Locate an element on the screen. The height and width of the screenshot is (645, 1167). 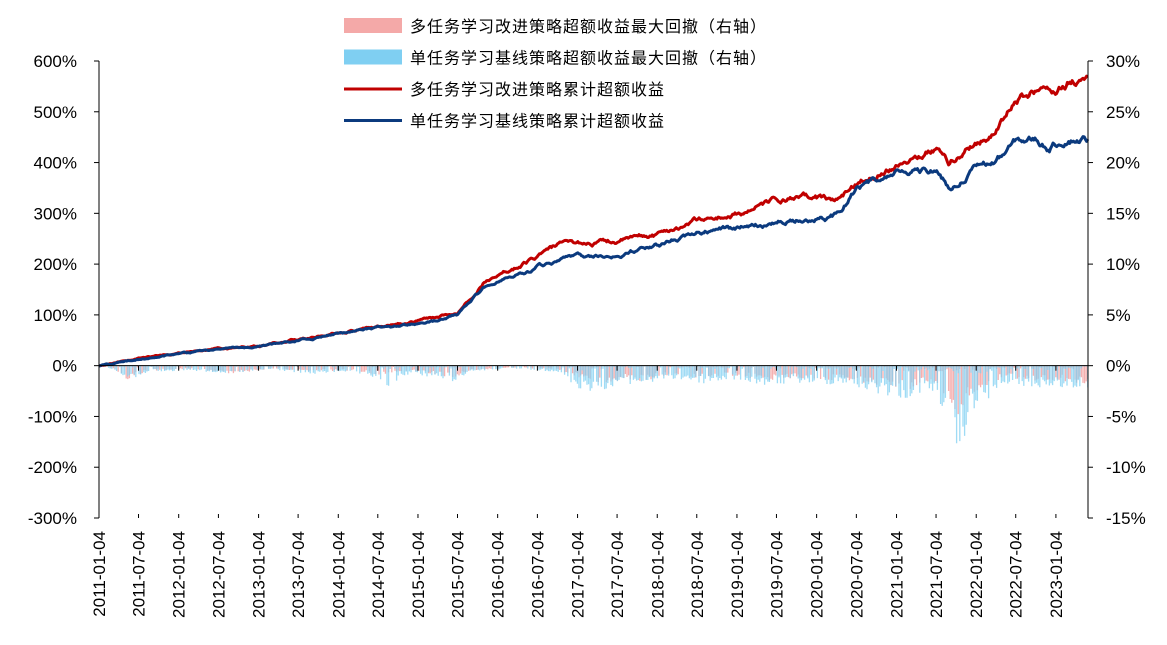
x-tick-label: 2012-07-04 is located at coordinates (218, 574).